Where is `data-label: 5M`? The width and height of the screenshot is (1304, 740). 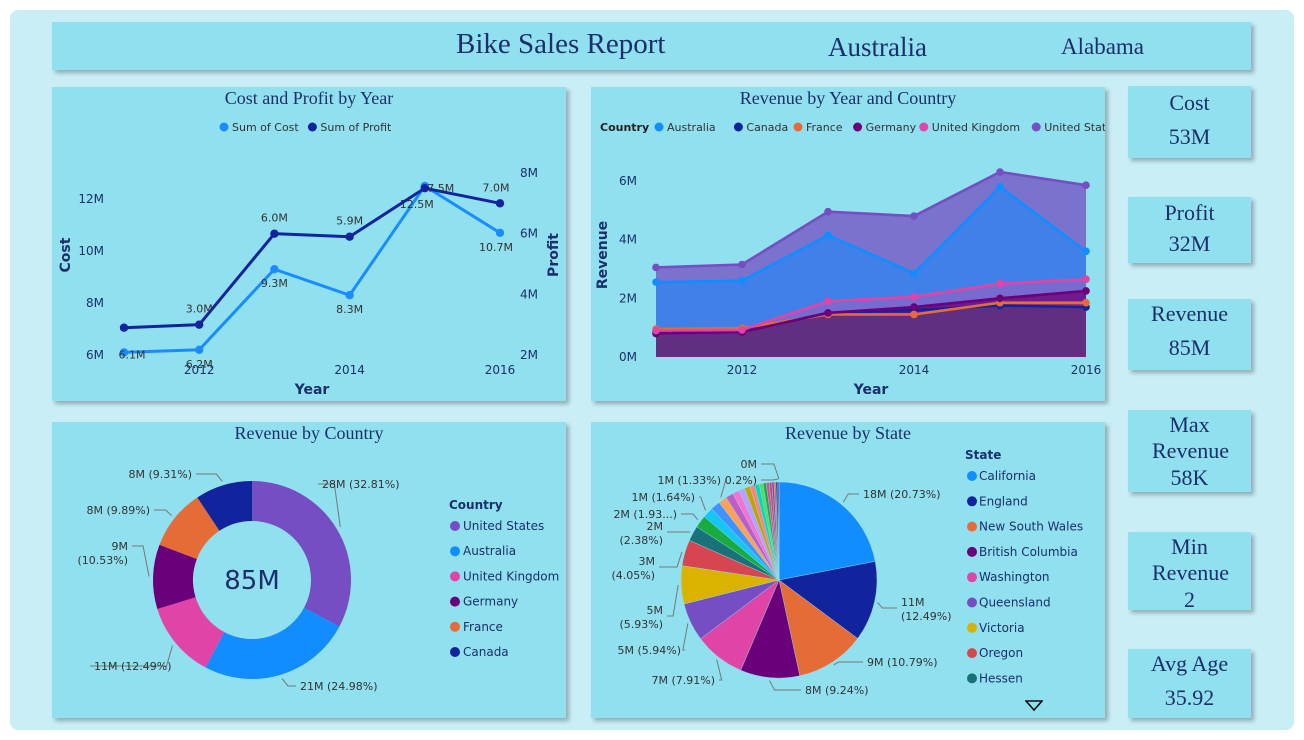 data-label: 5M is located at coordinates (655, 610).